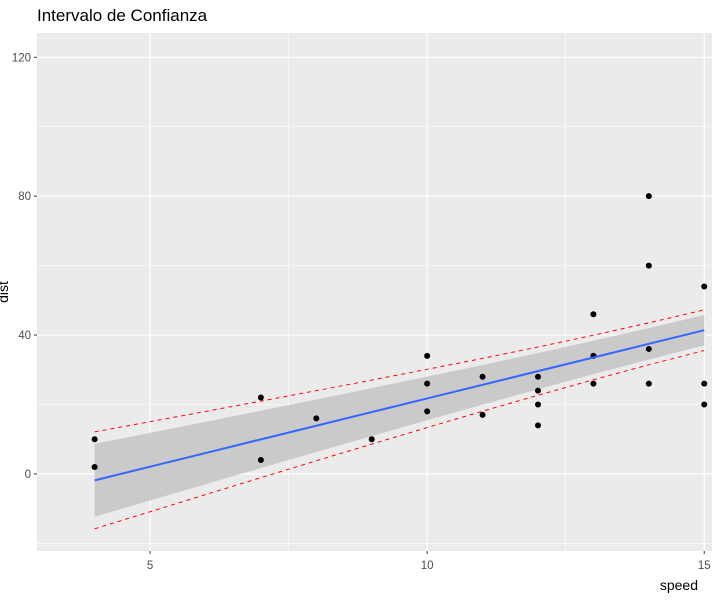 This screenshot has width=712, height=601. I want to click on x-axis-label: speed, so click(679, 585).